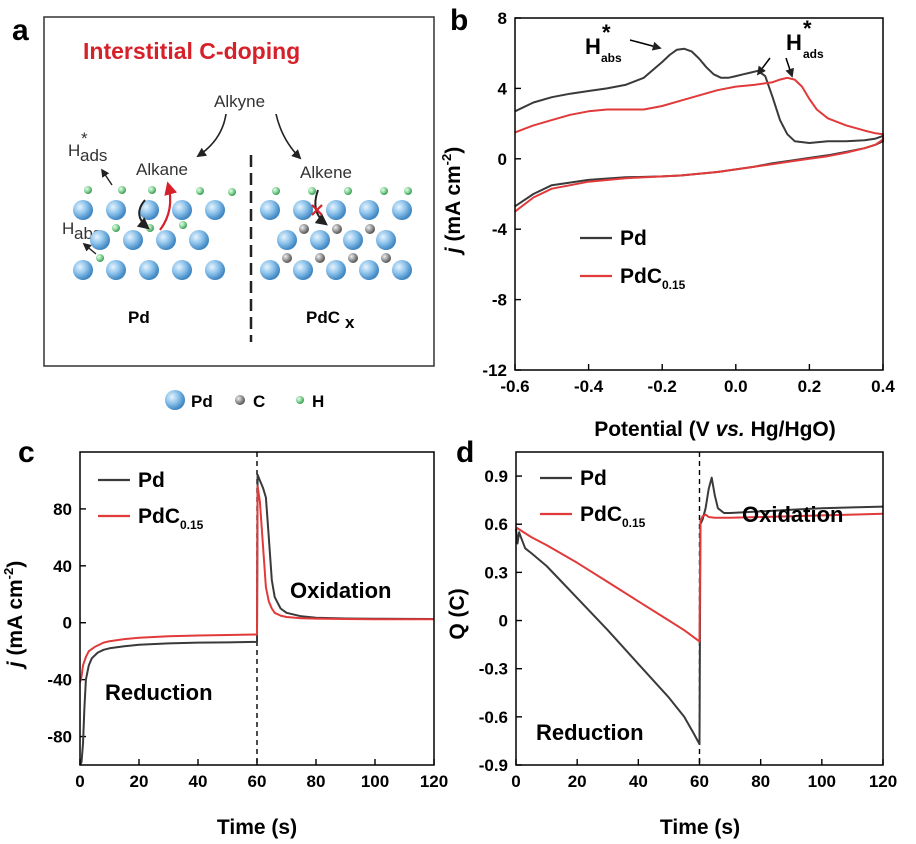 This screenshot has width=916, height=844. I want to click on legend-pd: Pd, so click(202, 401).